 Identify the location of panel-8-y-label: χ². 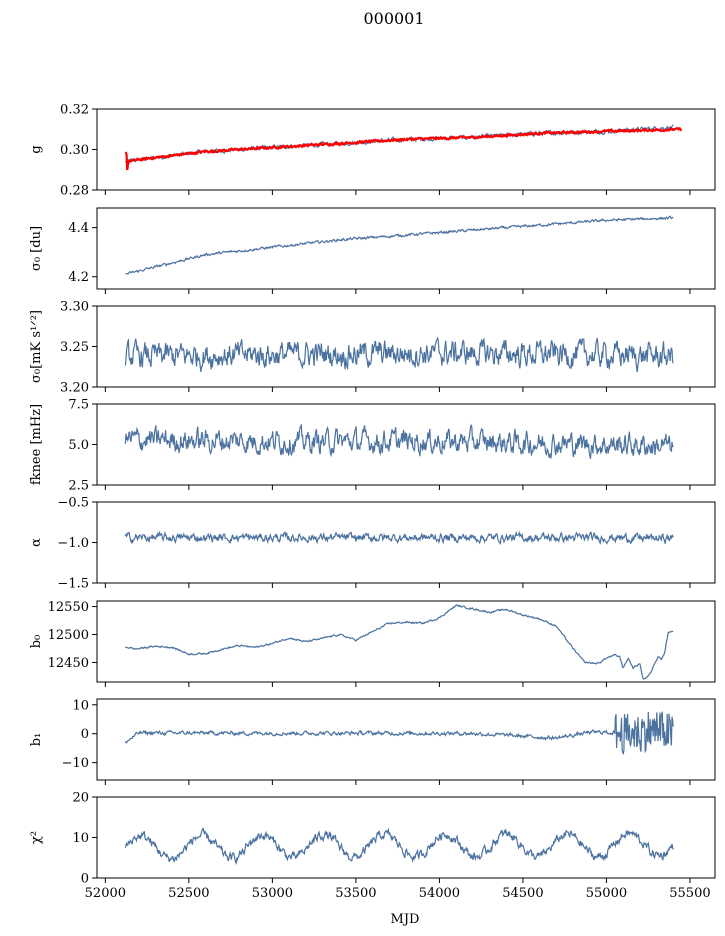
(36, 837).